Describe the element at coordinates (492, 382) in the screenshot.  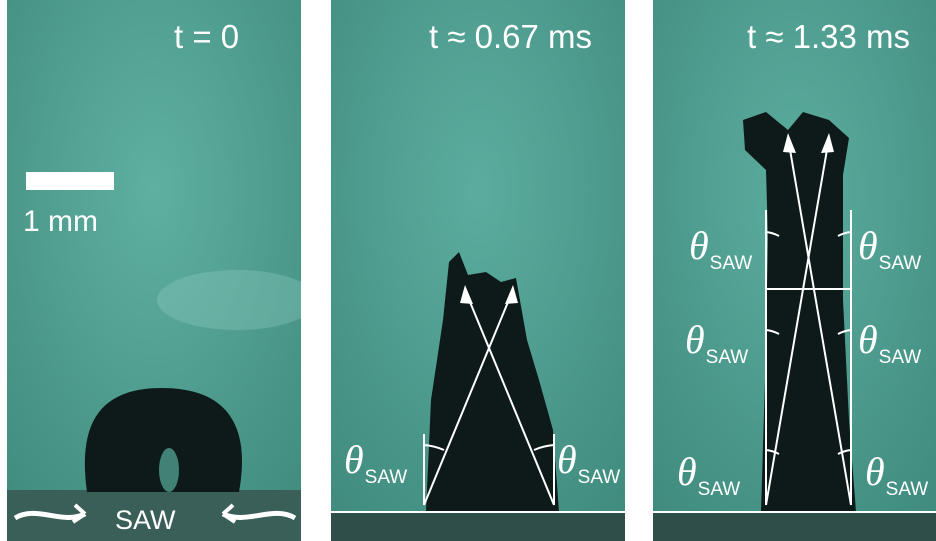
I see `jet` at that location.